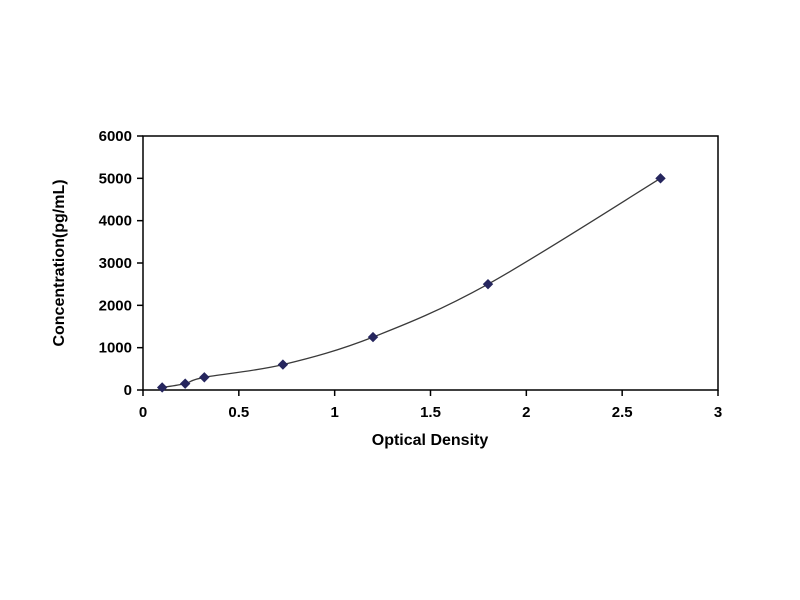 The image size is (800, 600). What do you see at coordinates (238, 412) in the screenshot?
I see `x-tick-label: 0.5` at bounding box center [238, 412].